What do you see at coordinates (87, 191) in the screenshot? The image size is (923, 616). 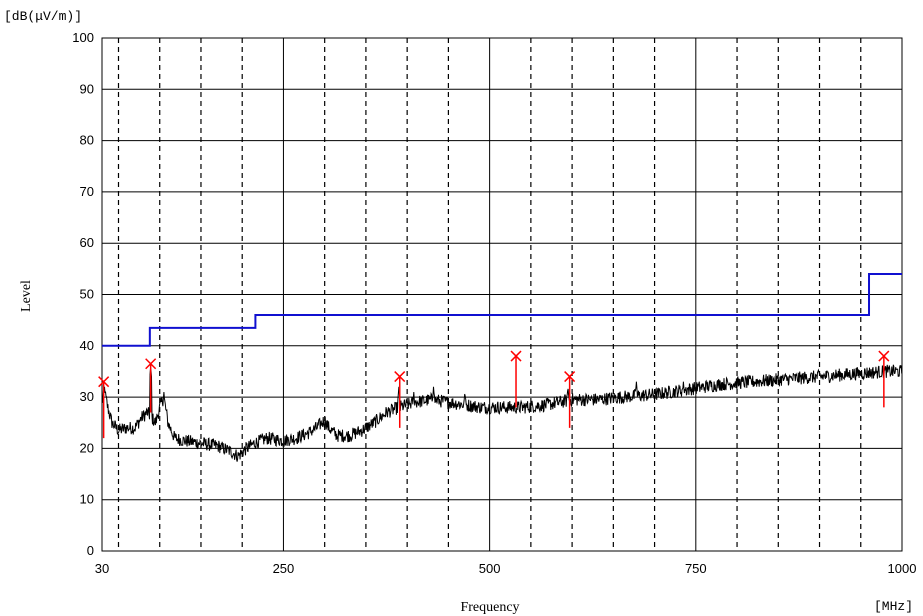 I see `y-tick-label: 70` at bounding box center [87, 191].